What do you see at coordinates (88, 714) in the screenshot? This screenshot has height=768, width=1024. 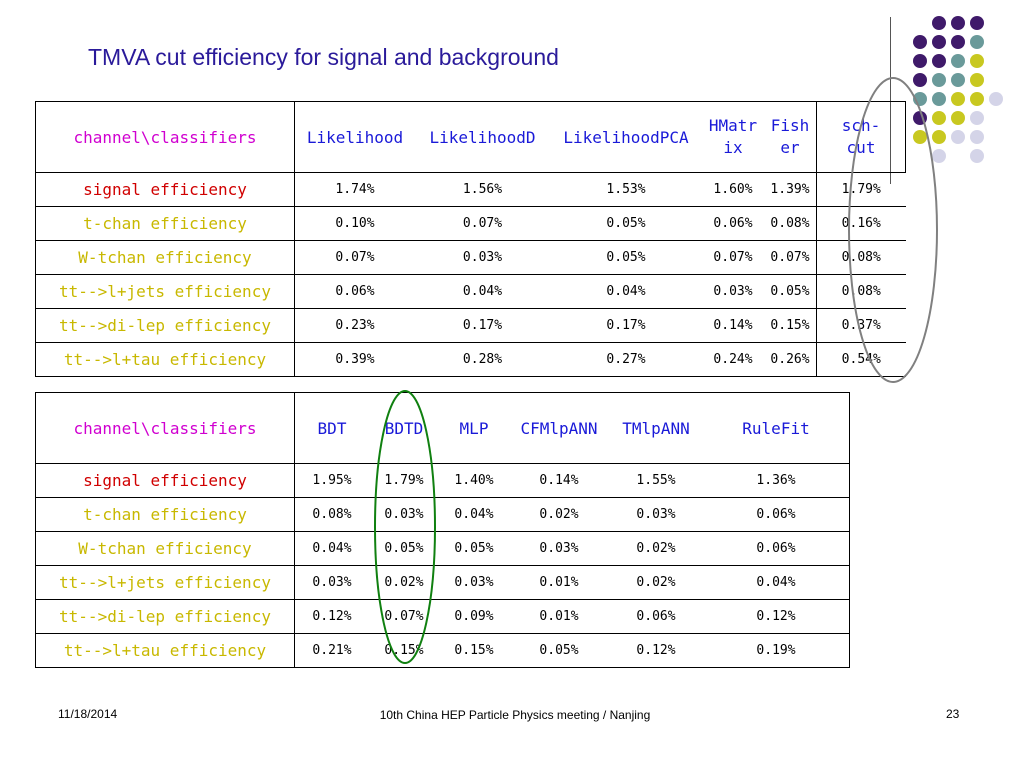 I see `footer-date: 11/18/2014` at bounding box center [88, 714].